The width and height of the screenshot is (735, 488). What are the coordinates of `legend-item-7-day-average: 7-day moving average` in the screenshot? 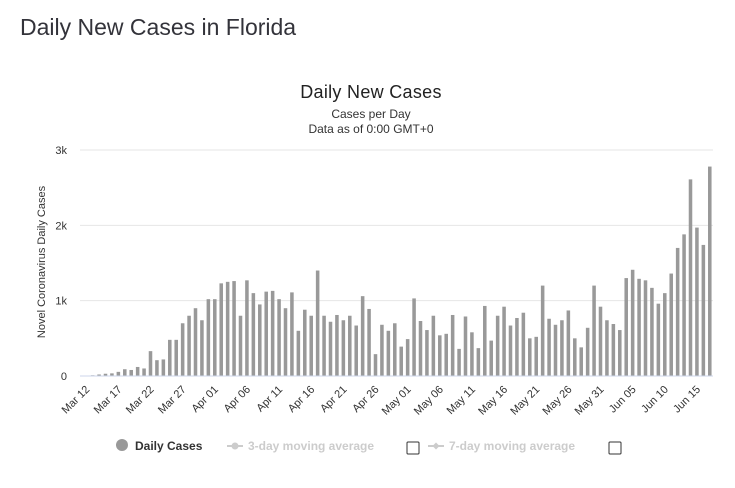 It's located at (501, 446).